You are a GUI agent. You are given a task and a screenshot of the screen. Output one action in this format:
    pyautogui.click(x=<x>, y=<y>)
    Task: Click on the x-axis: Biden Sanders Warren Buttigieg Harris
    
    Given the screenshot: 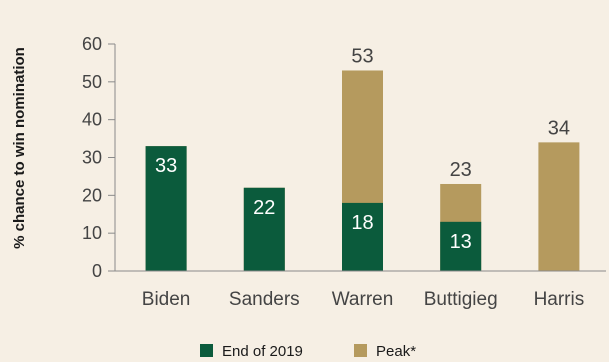 What is the action you would take?
    pyautogui.click(x=360, y=290)
    